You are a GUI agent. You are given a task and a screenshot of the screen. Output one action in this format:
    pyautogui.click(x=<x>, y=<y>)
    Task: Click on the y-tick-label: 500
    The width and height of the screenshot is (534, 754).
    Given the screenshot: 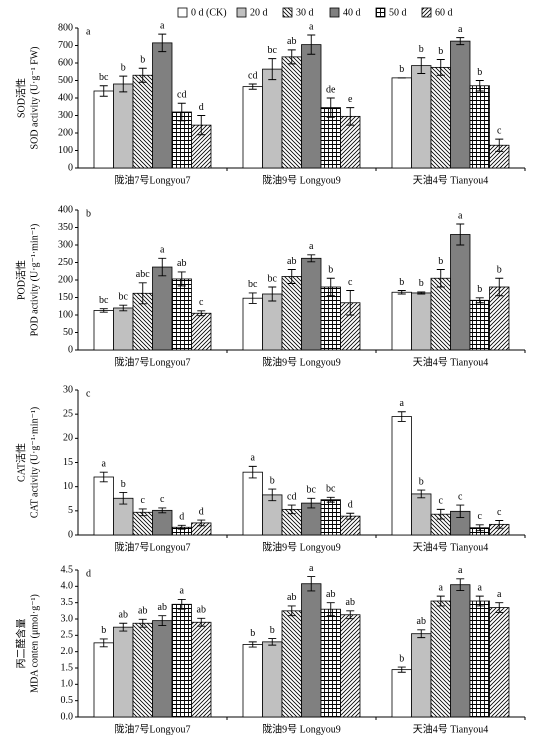 What is the action you would take?
    pyautogui.click(x=65, y=80)
    